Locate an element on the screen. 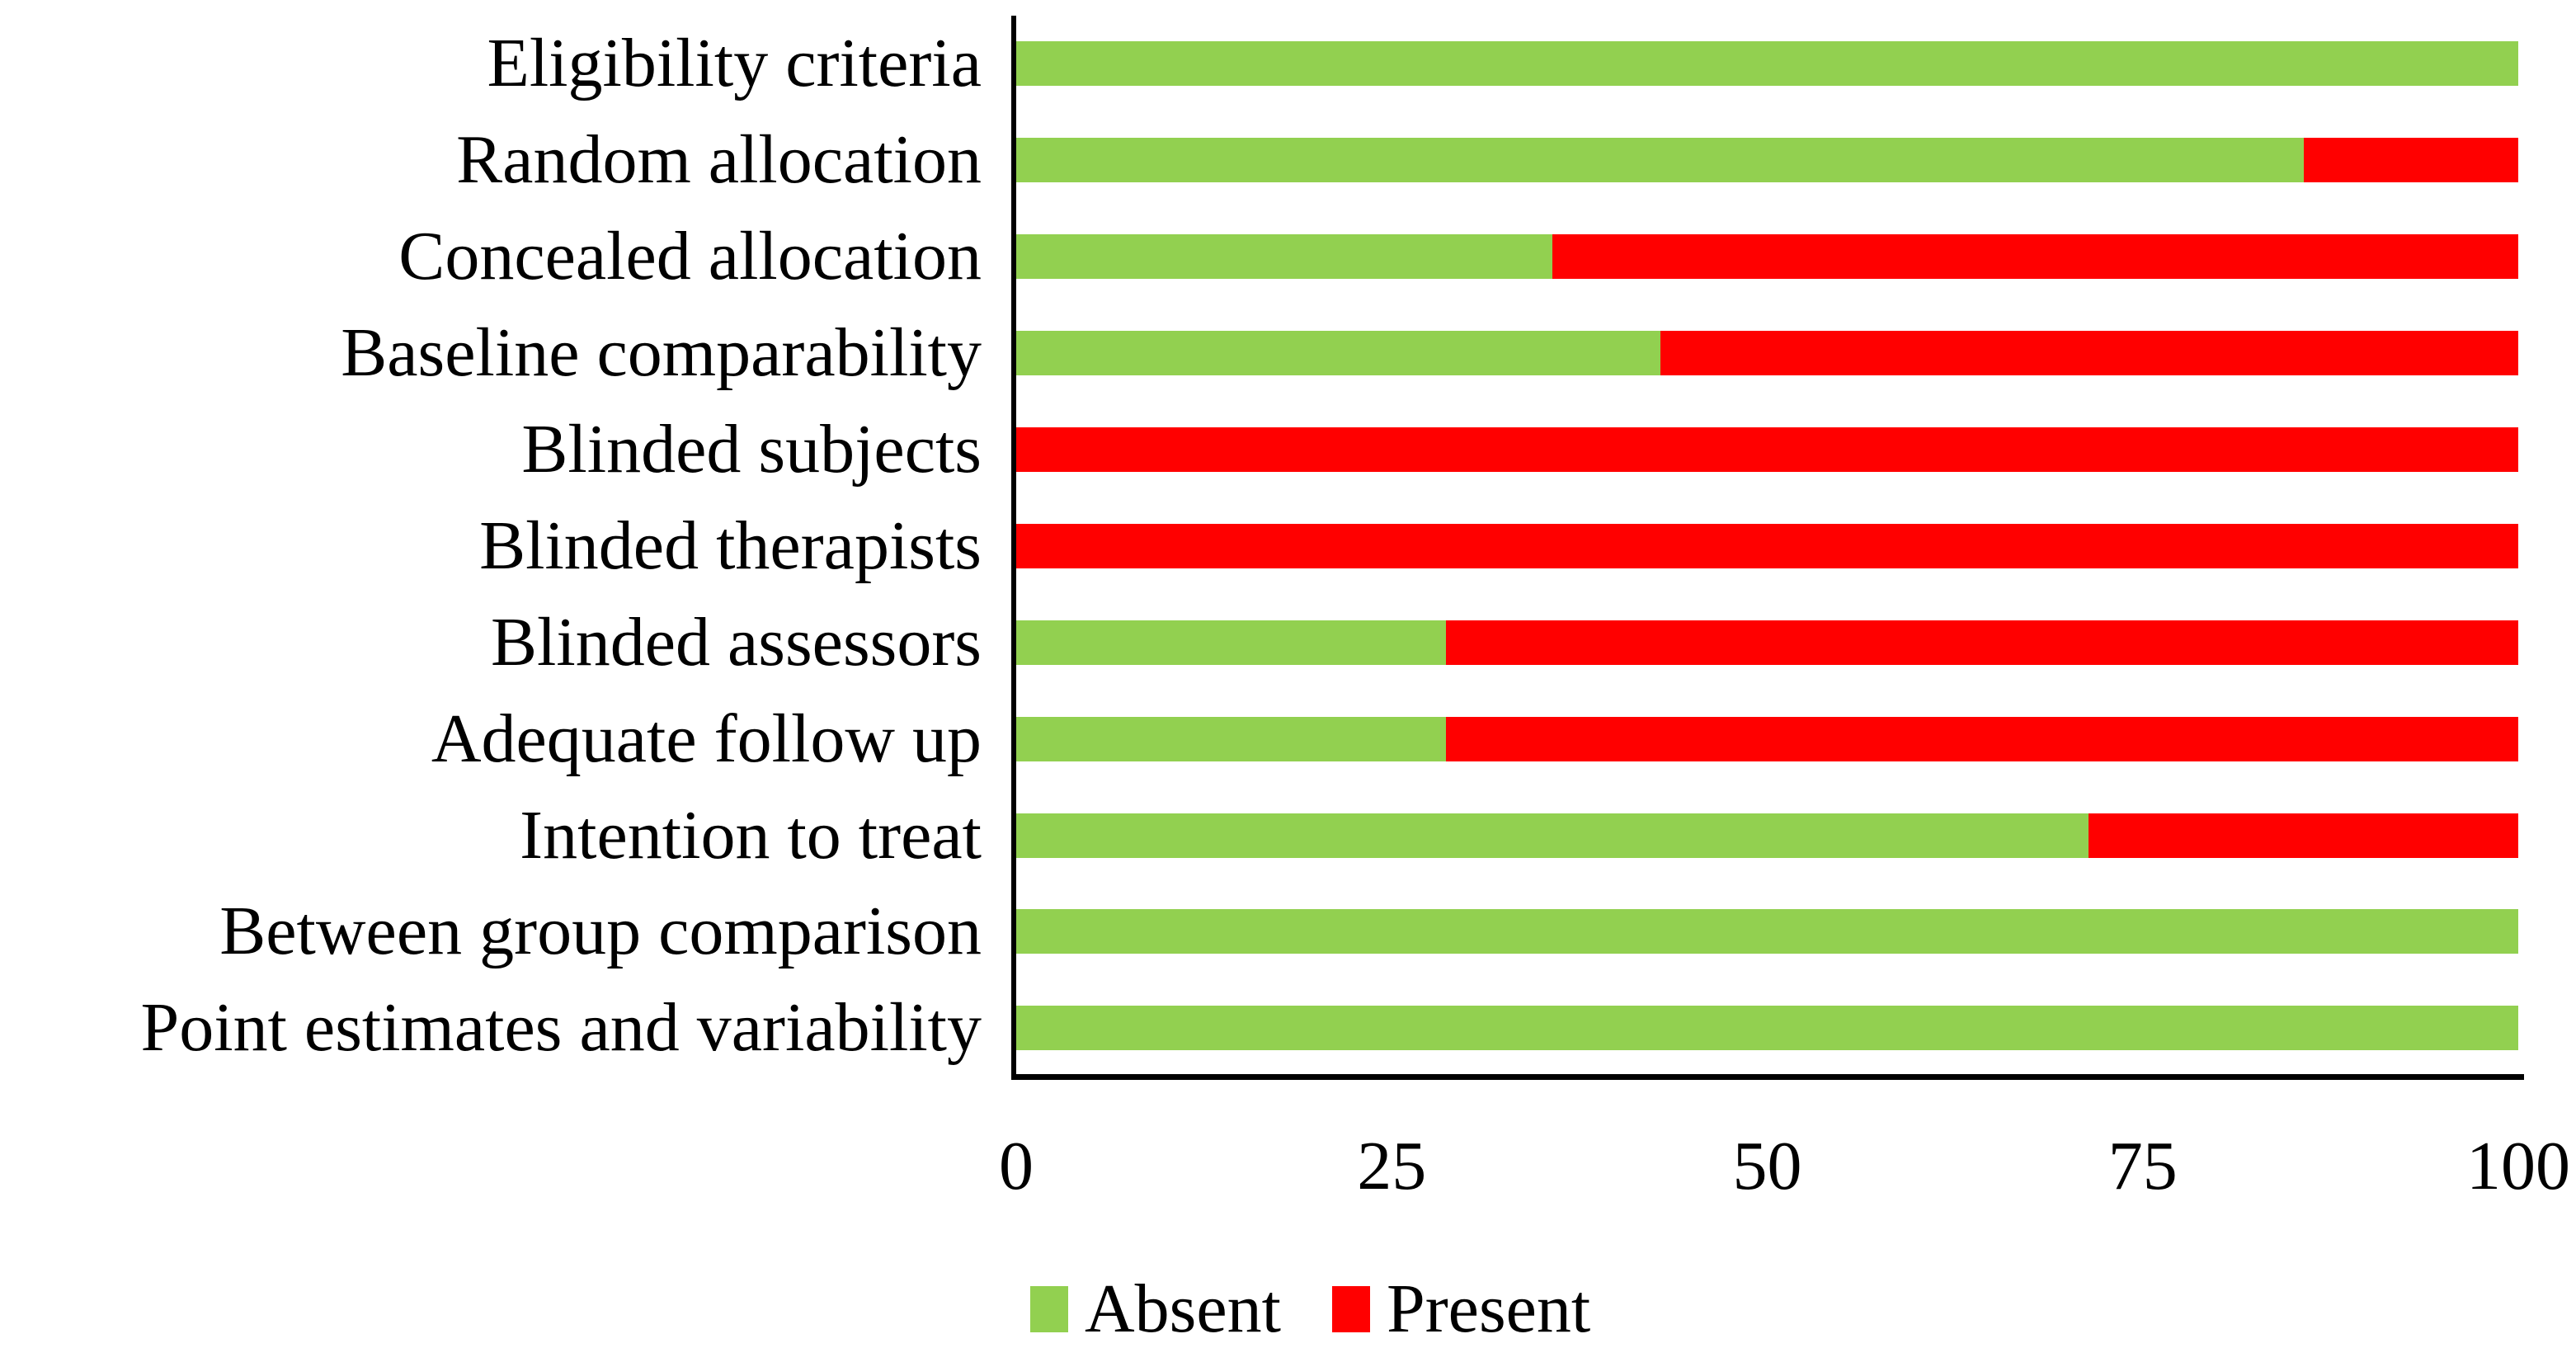 The height and width of the screenshot is (1348, 2576). chart-row: Blinded subjects is located at coordinates (1259, 450).